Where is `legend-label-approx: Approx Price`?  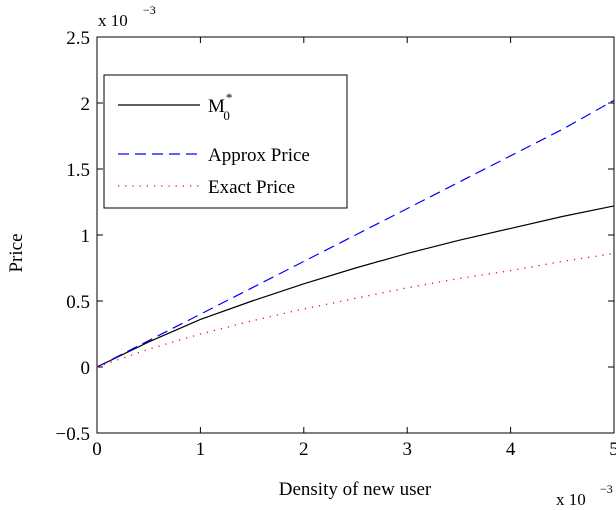
legend-label-approx: Approx Price is located at coordinates (259, 155).